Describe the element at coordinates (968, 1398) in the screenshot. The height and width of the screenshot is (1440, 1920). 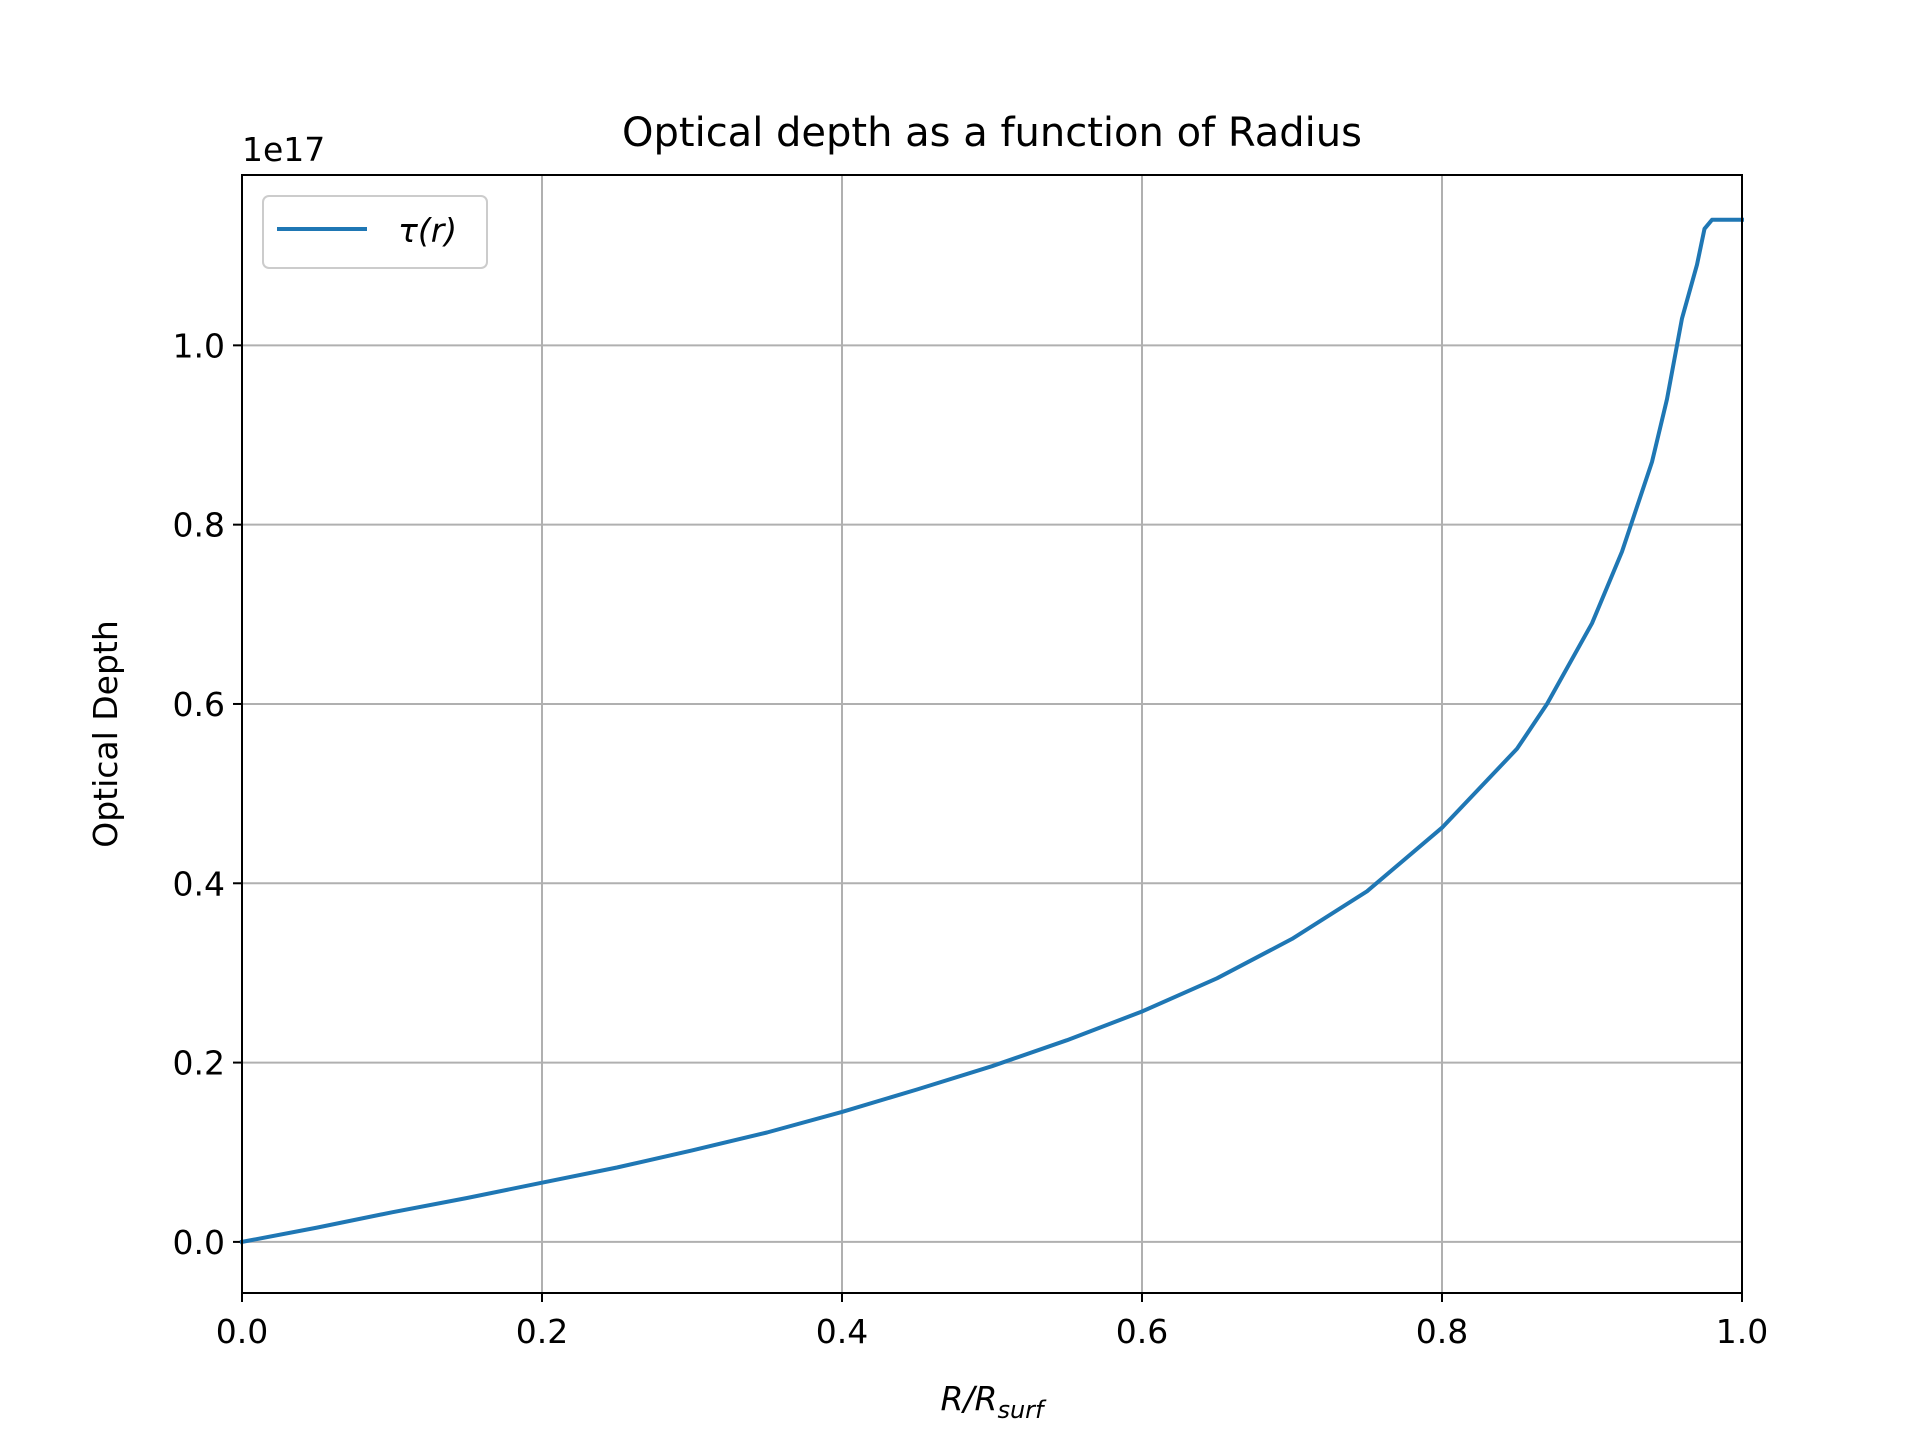
I see `x-axis-label-main: R/R` at that location.